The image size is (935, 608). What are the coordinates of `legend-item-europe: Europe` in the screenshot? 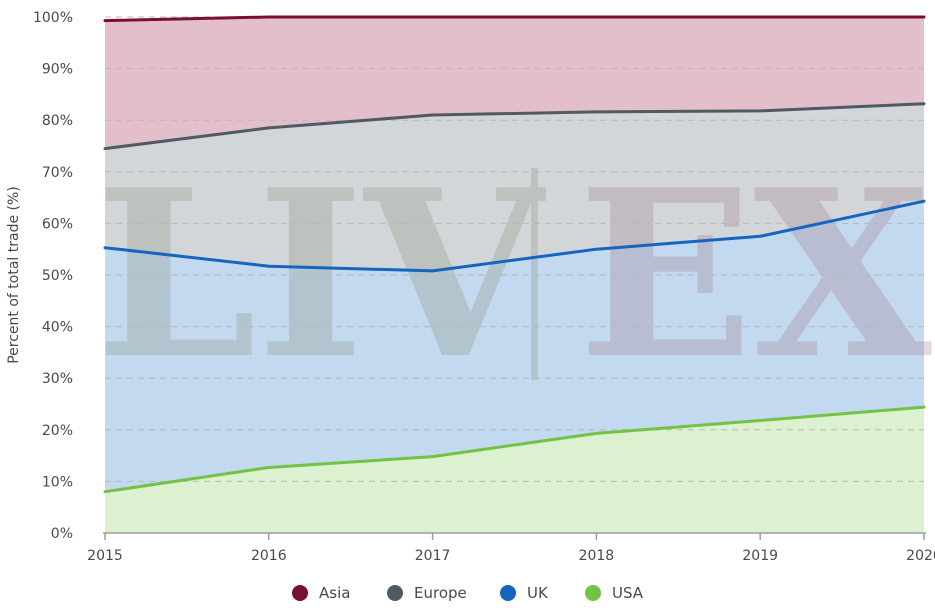 It's located at (427, 593).